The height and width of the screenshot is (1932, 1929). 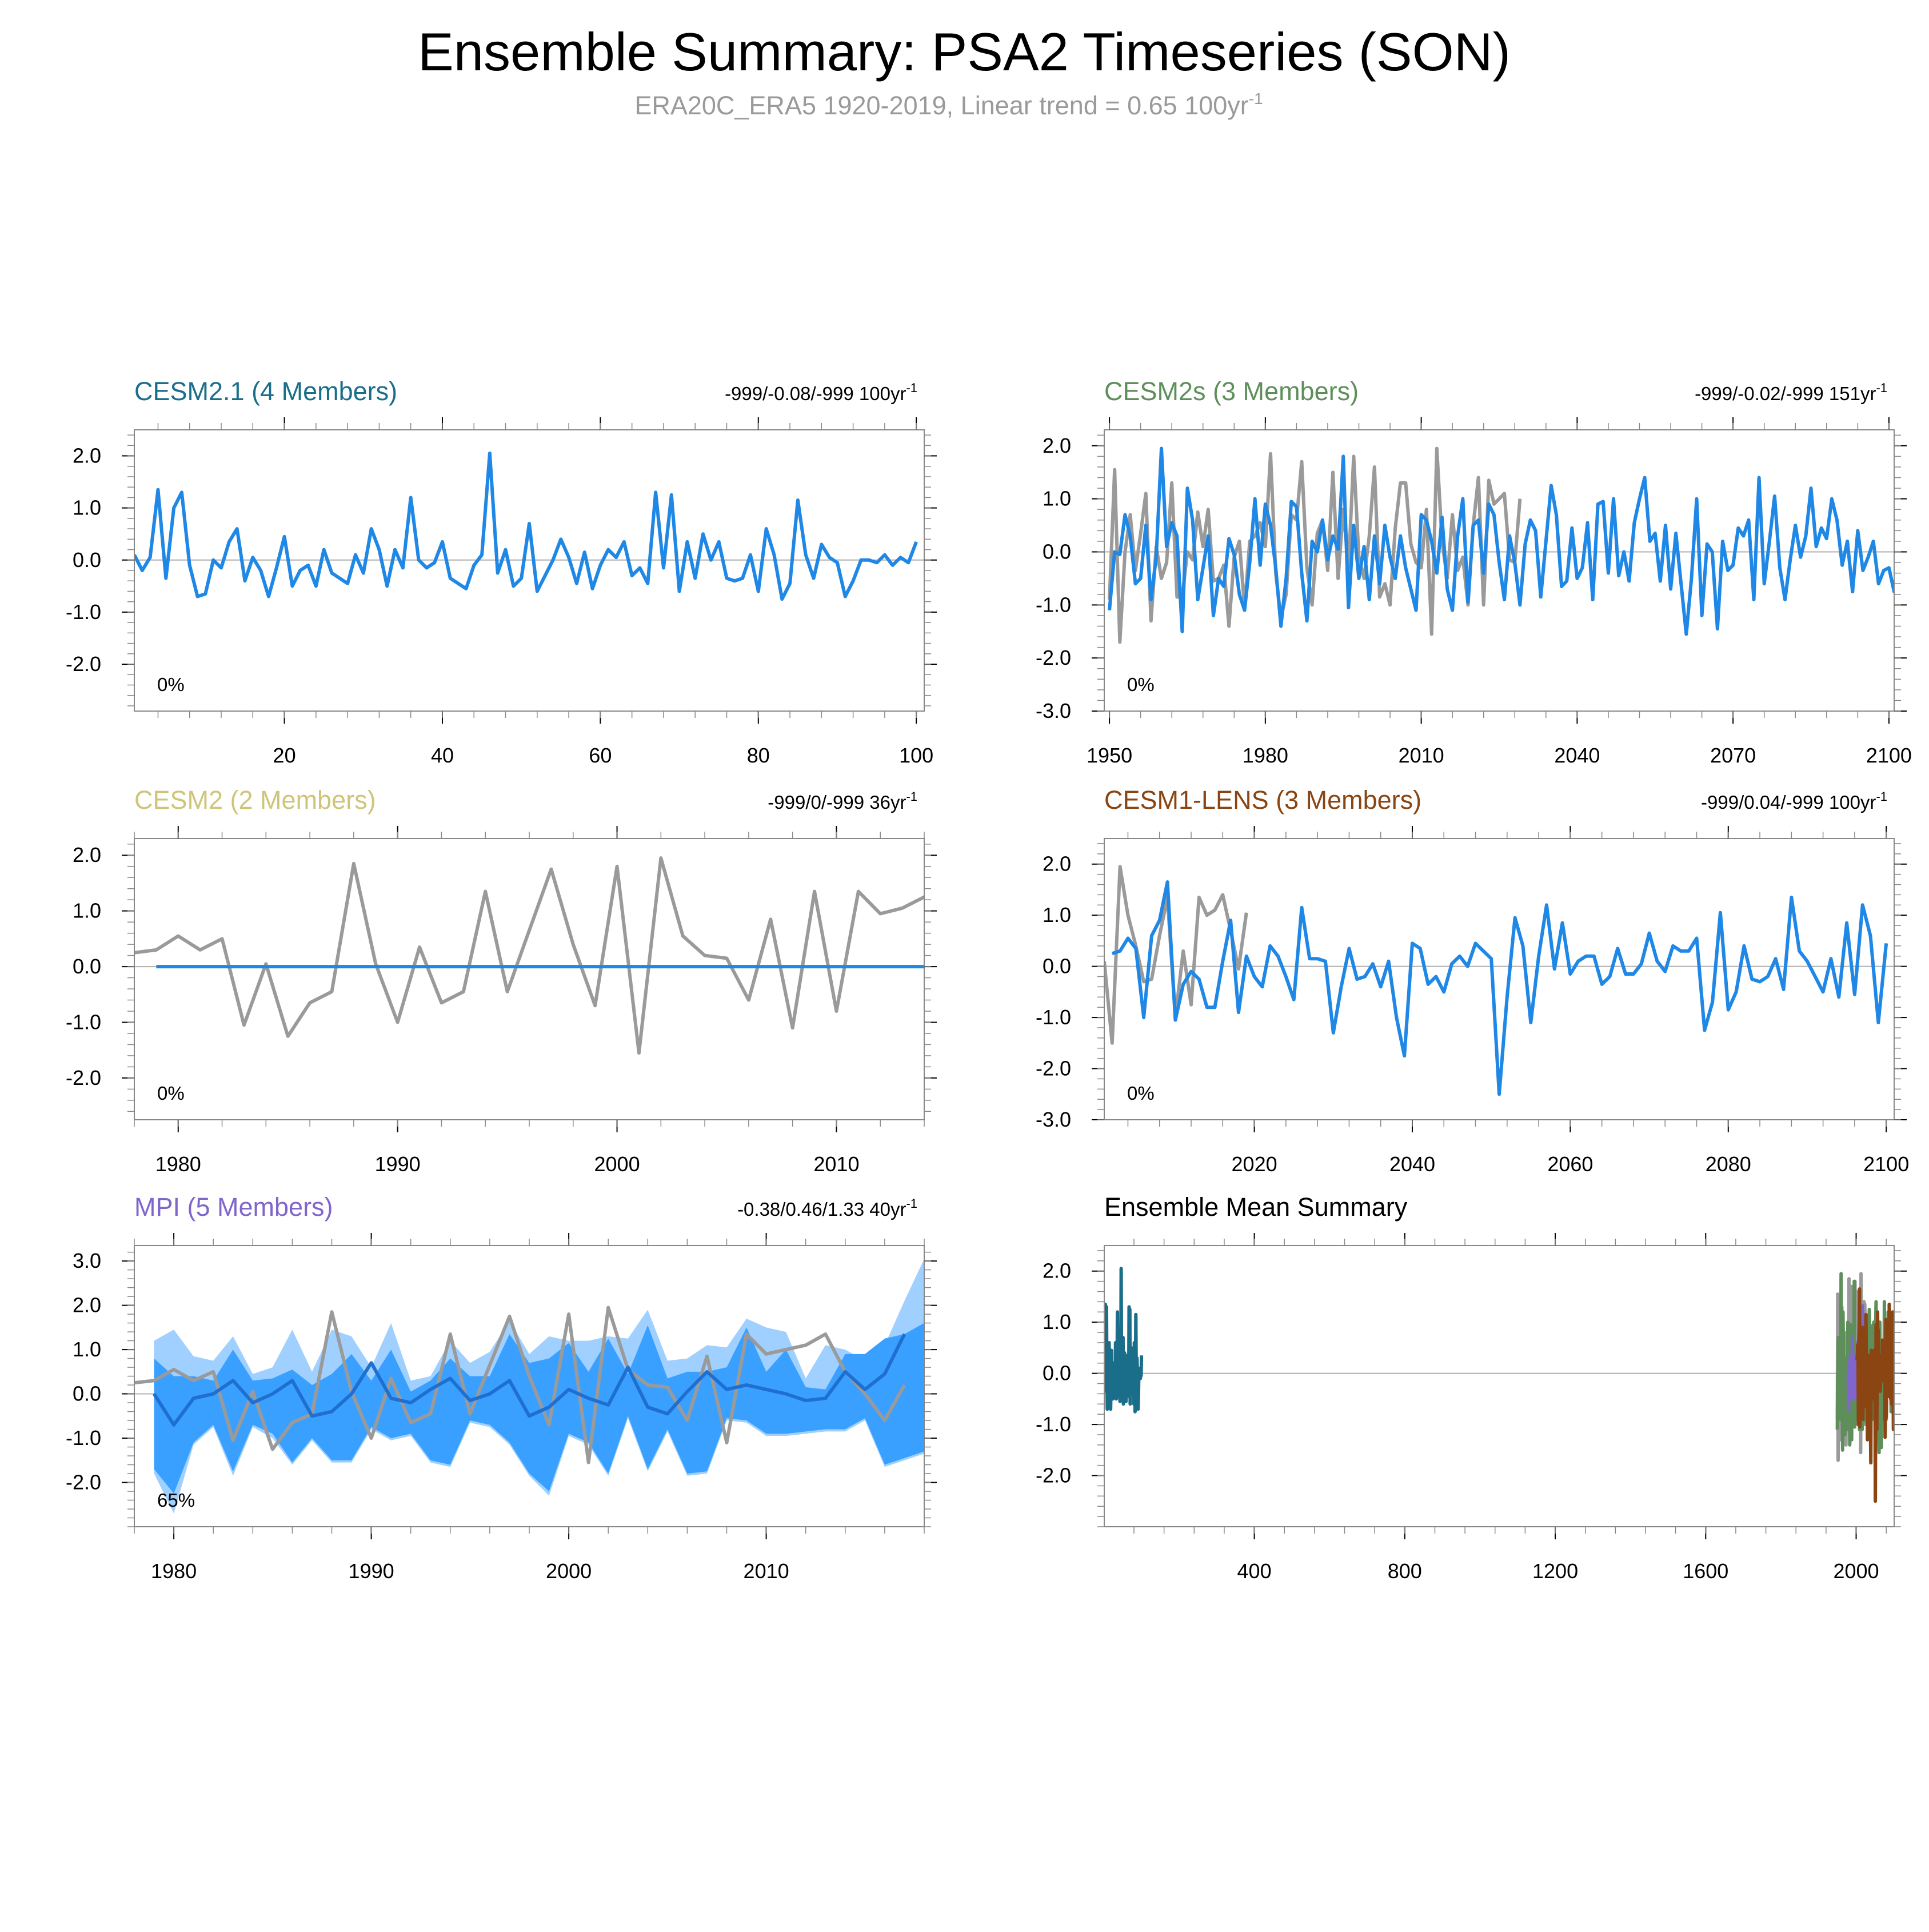 What do you see at coordinates (234, 1207) in the screenshot?
I see `panel-title: MPI (5 Members)` at bounding box center [234, 1207].